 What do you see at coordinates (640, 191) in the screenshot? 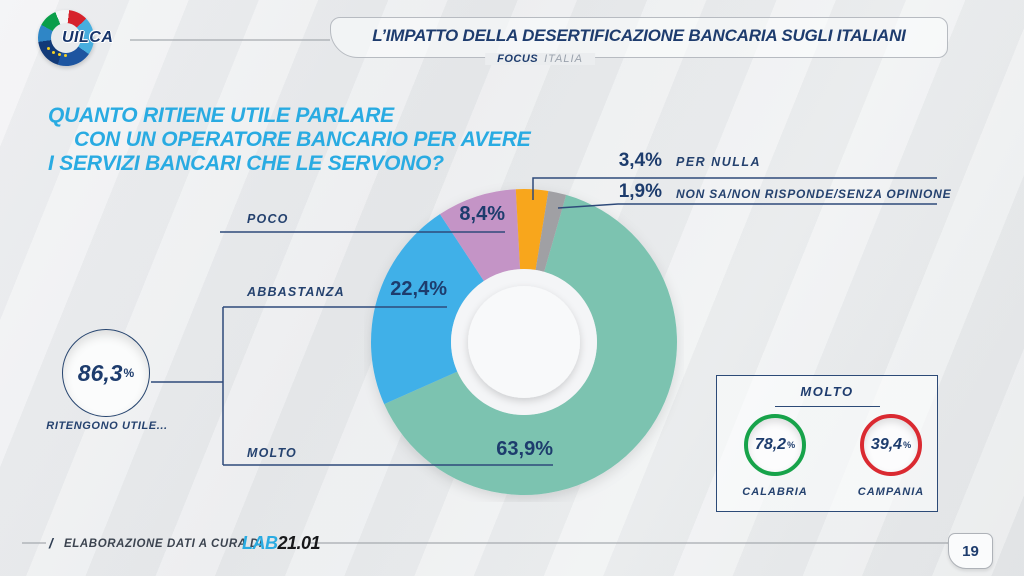
I see `value-non-sa: 1,9%` at bounding box center [640, 191].